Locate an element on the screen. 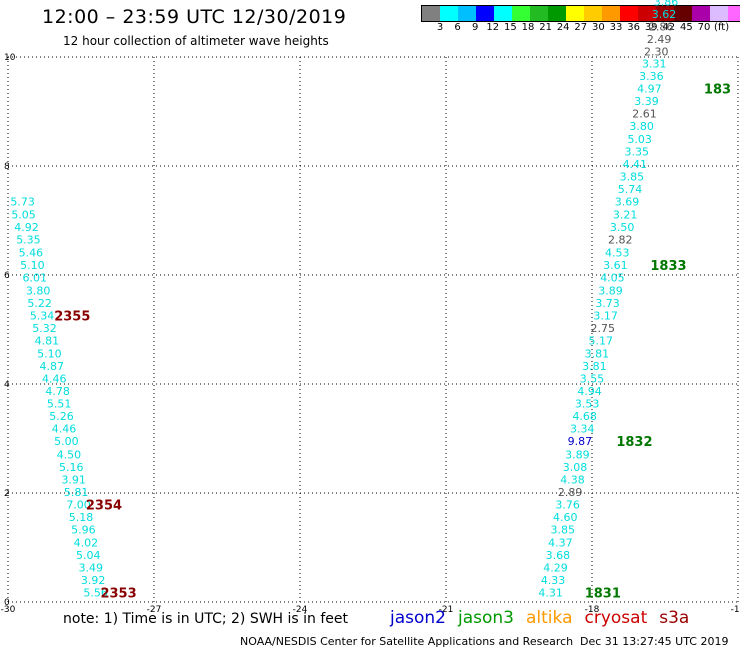 Image resolution: width=740 pixels, height=650 pixels. scale-label: (ft) is located at coordinates (722, 27).